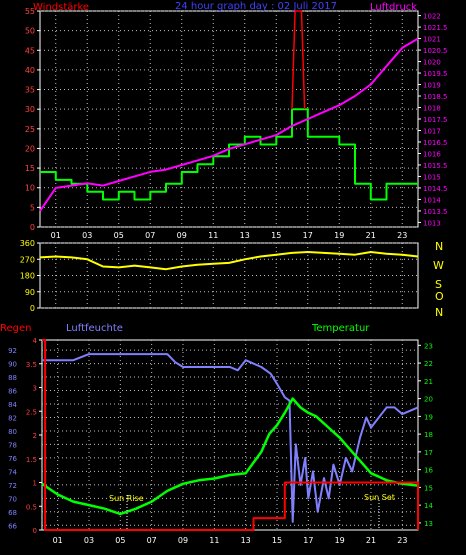 The height and width of the screenshot is (555, 466). Describe the element at coordinates (435, 189) in the screenshot. I see `pressure-tick-label: 1014.5` at that location.